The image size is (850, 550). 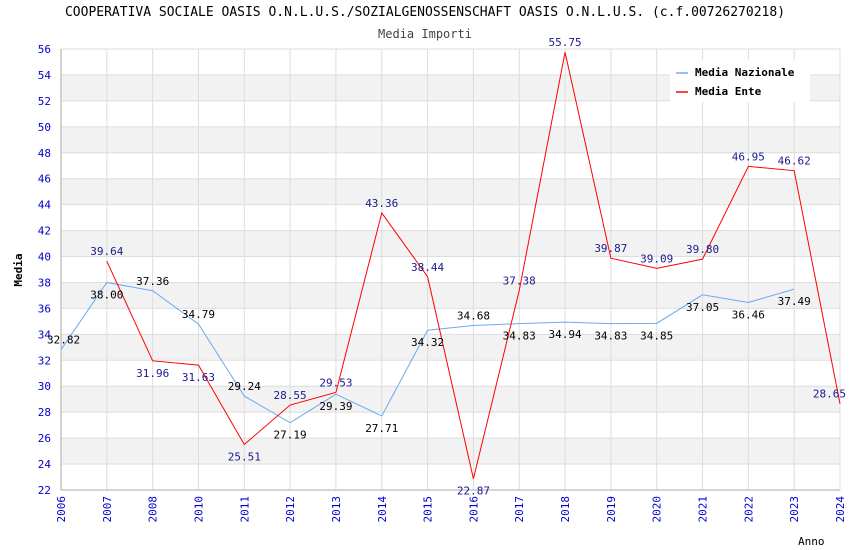 I want to click on data-label: 27.71, so click(x=381, y=428).